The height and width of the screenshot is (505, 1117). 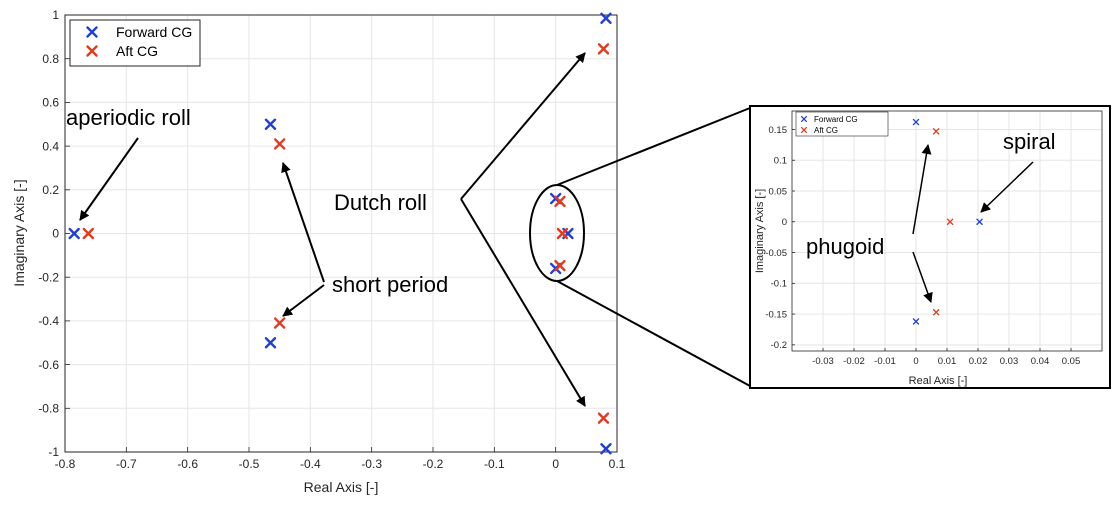 I want to click on main-y-tick-label: 0.2, so click(x=50, y=190).